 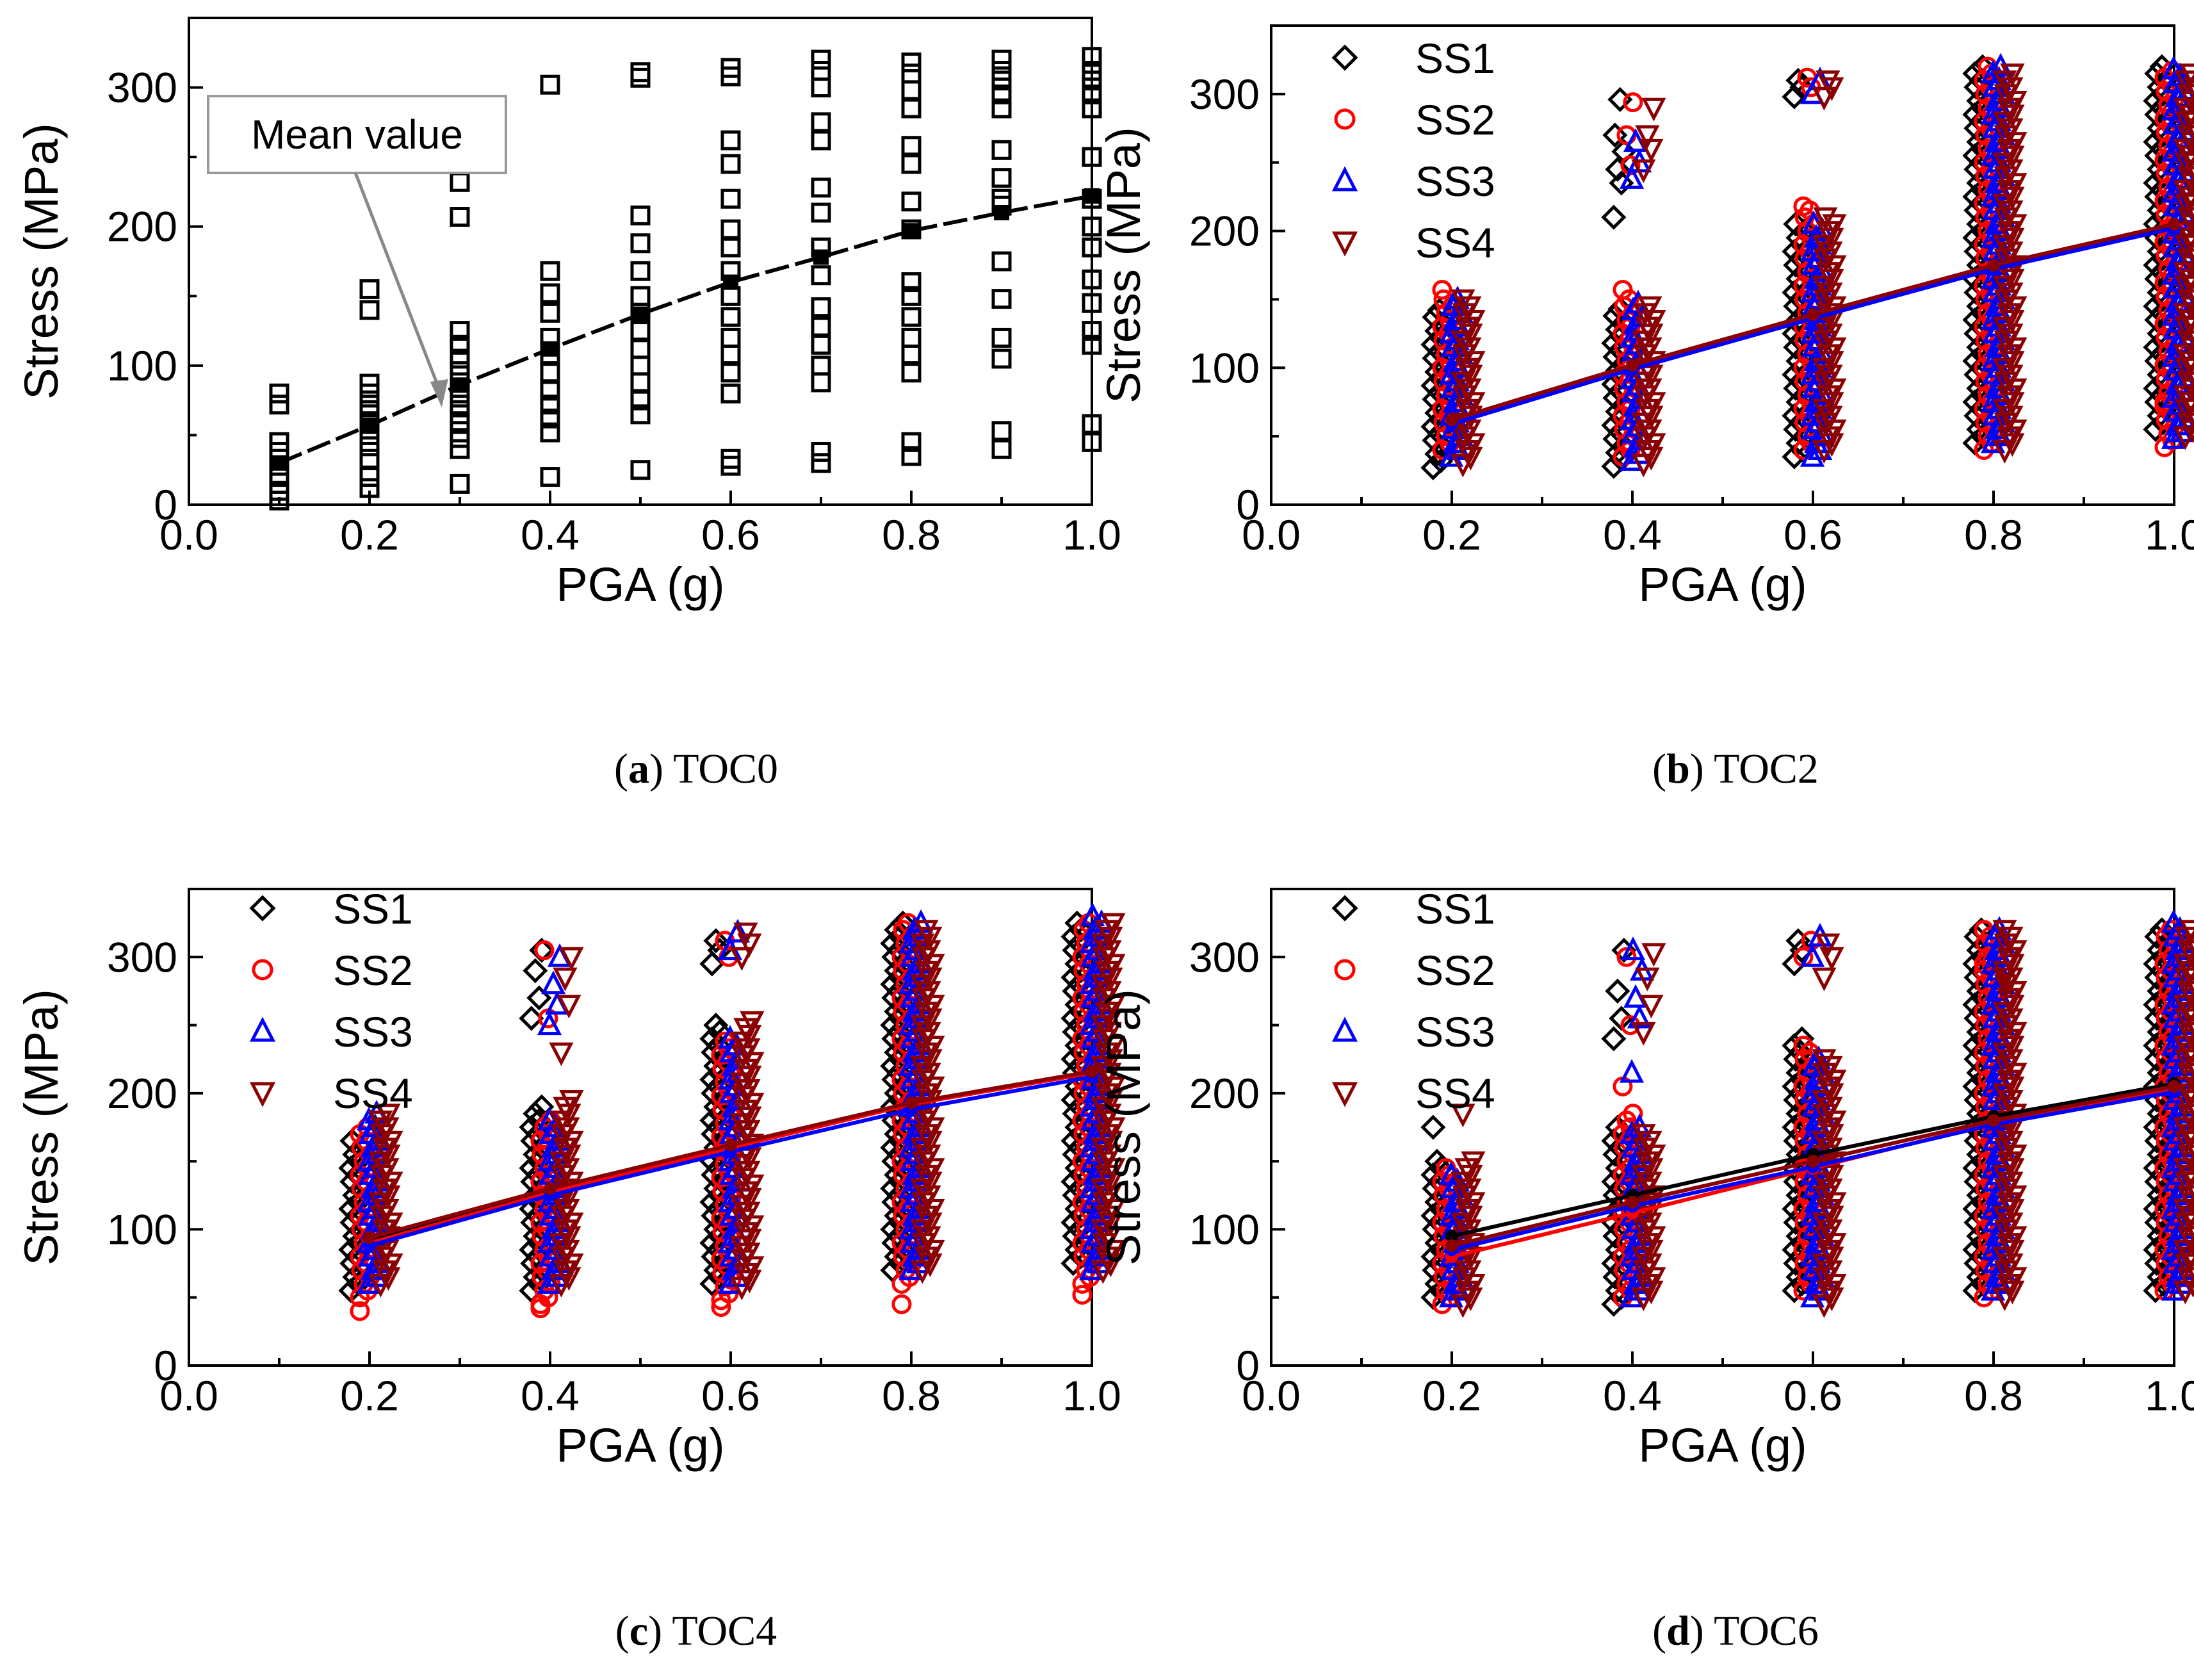 I want to click on annotation-label: Mean value, so click(x=357, y=134).